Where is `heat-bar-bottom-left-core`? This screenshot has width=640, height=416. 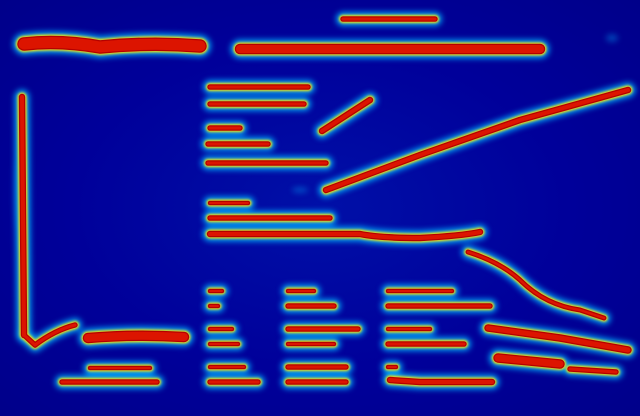 heat-bar-bottom-left-core is located at coordinates (136, 337).